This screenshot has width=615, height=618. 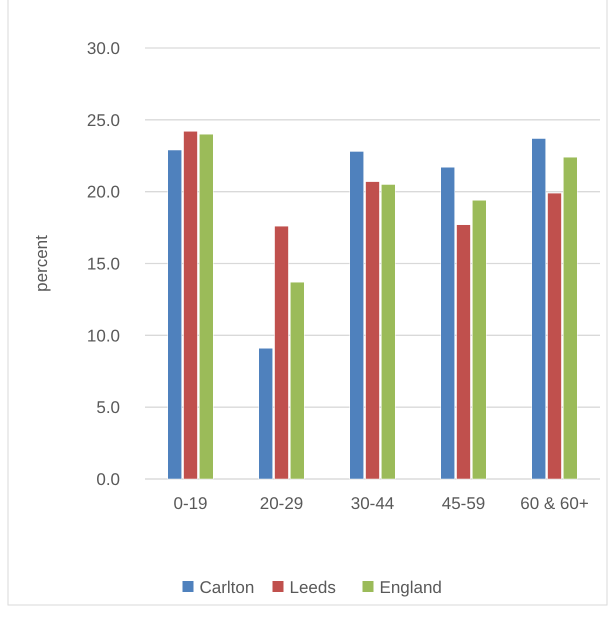 I want to click on legend-label: England, so click(x=411, y=587).